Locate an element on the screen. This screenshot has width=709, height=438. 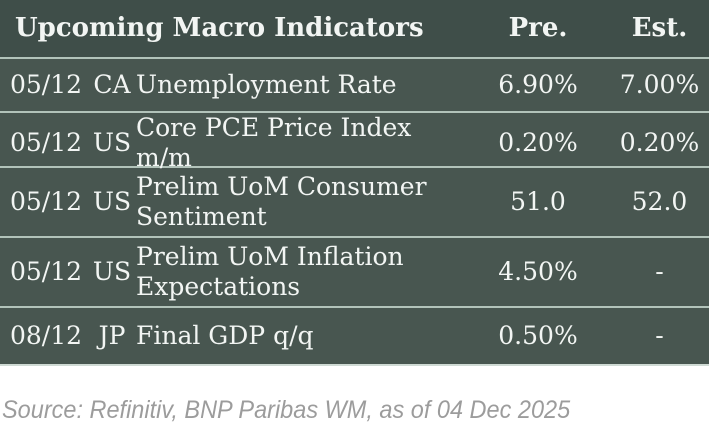
indicator-cell: Unemployment Rate is located at coordinates (266, 84).